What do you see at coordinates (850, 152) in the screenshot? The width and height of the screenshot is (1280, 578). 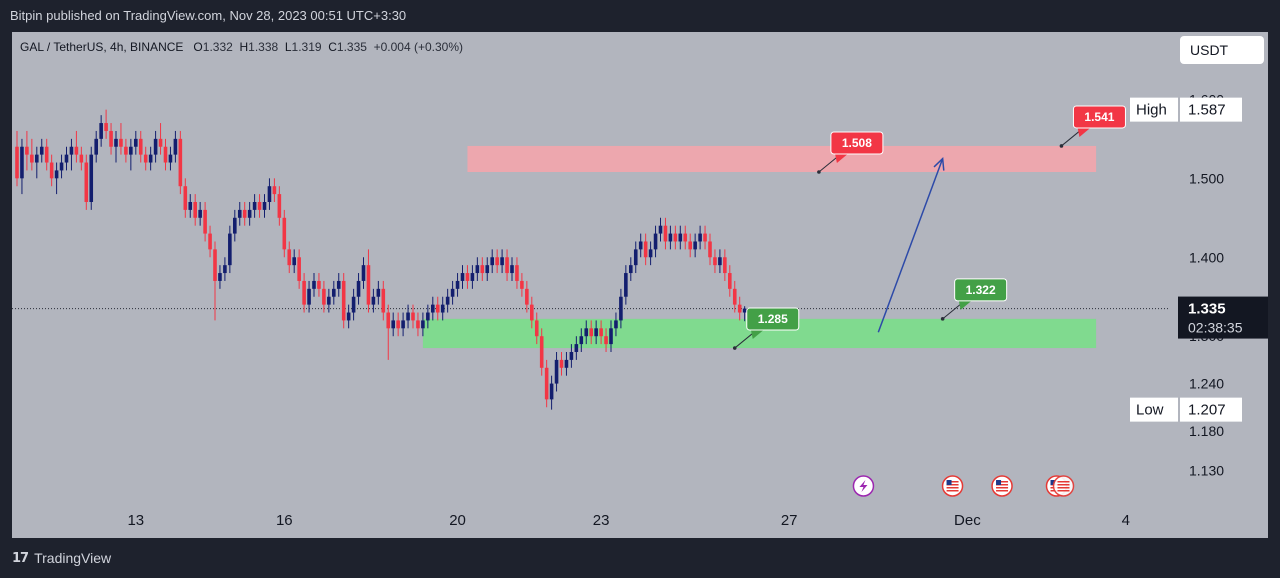 I see `price-callout: 1.508` at bounding box center [850, 152].